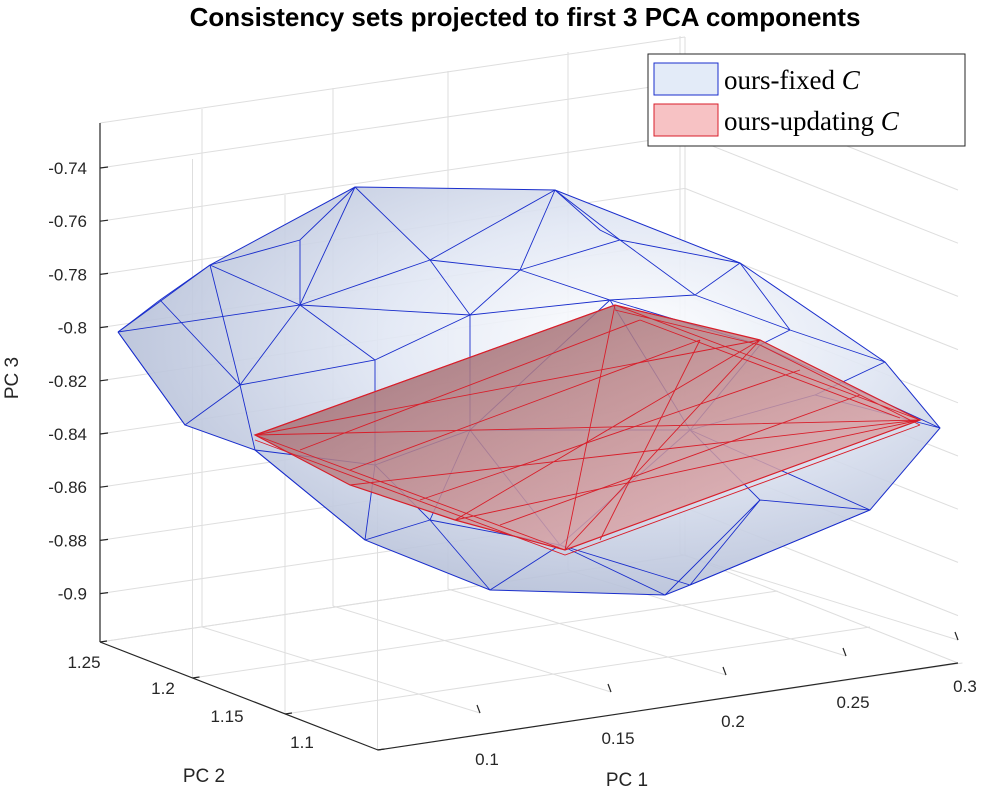 The image size is (981, 796). What do you see at coordinates (72, 328) in the screenshot?
I see `z-tick-label: -0.8` at bounding box center [72, 328].